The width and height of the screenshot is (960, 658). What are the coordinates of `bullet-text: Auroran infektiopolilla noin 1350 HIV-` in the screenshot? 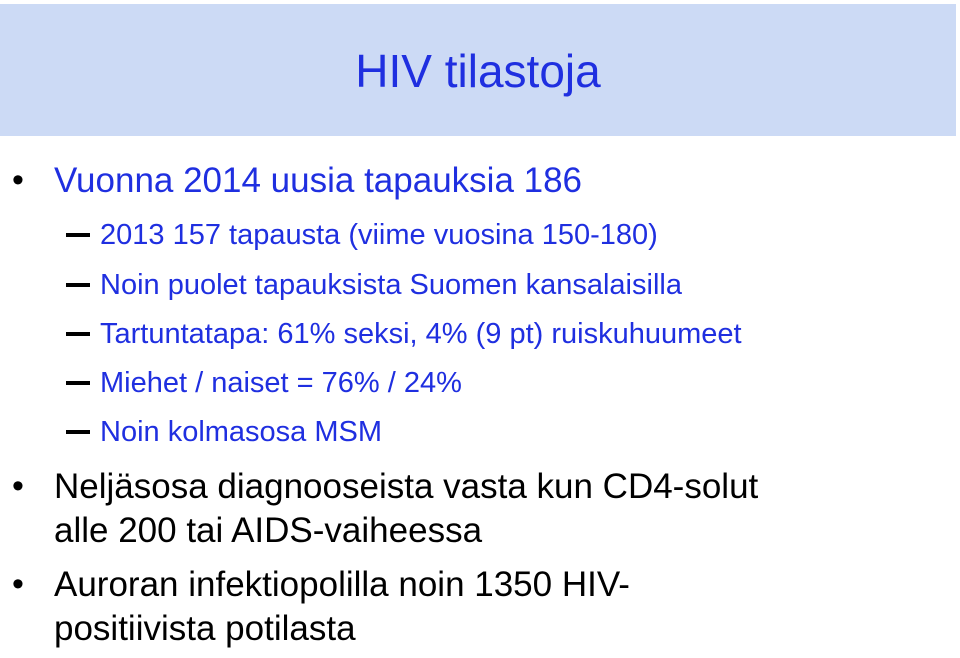 It's located at (342, 584).